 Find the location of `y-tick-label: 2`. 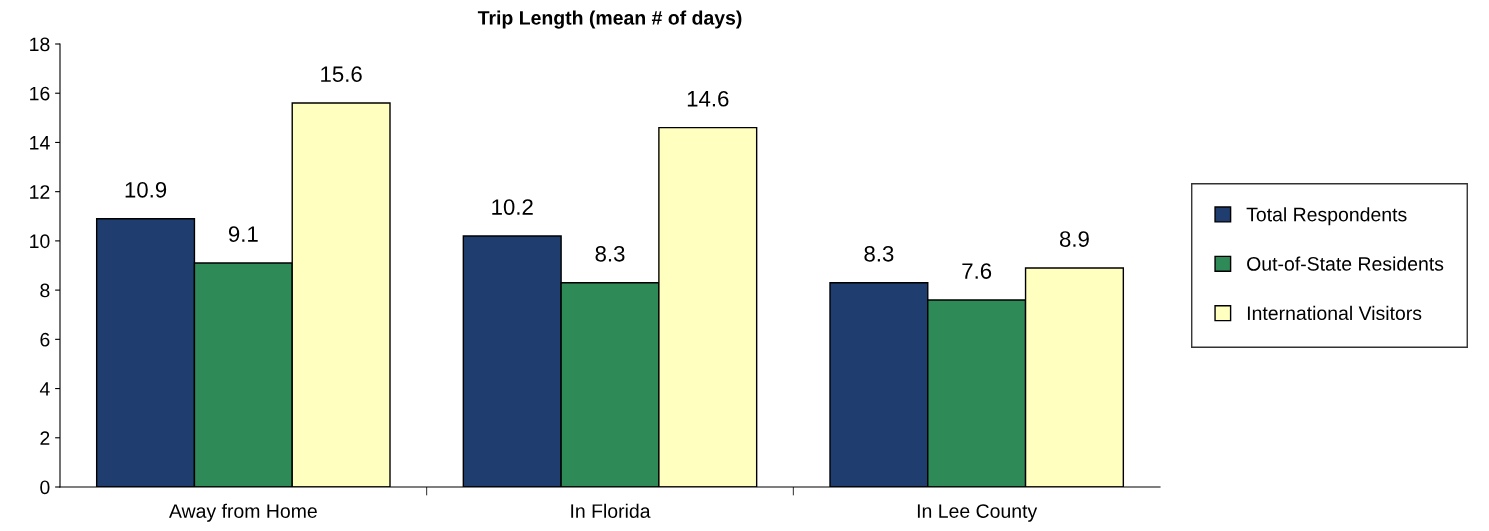

y-tick-label: 2 is located at coordinates (45, 438).